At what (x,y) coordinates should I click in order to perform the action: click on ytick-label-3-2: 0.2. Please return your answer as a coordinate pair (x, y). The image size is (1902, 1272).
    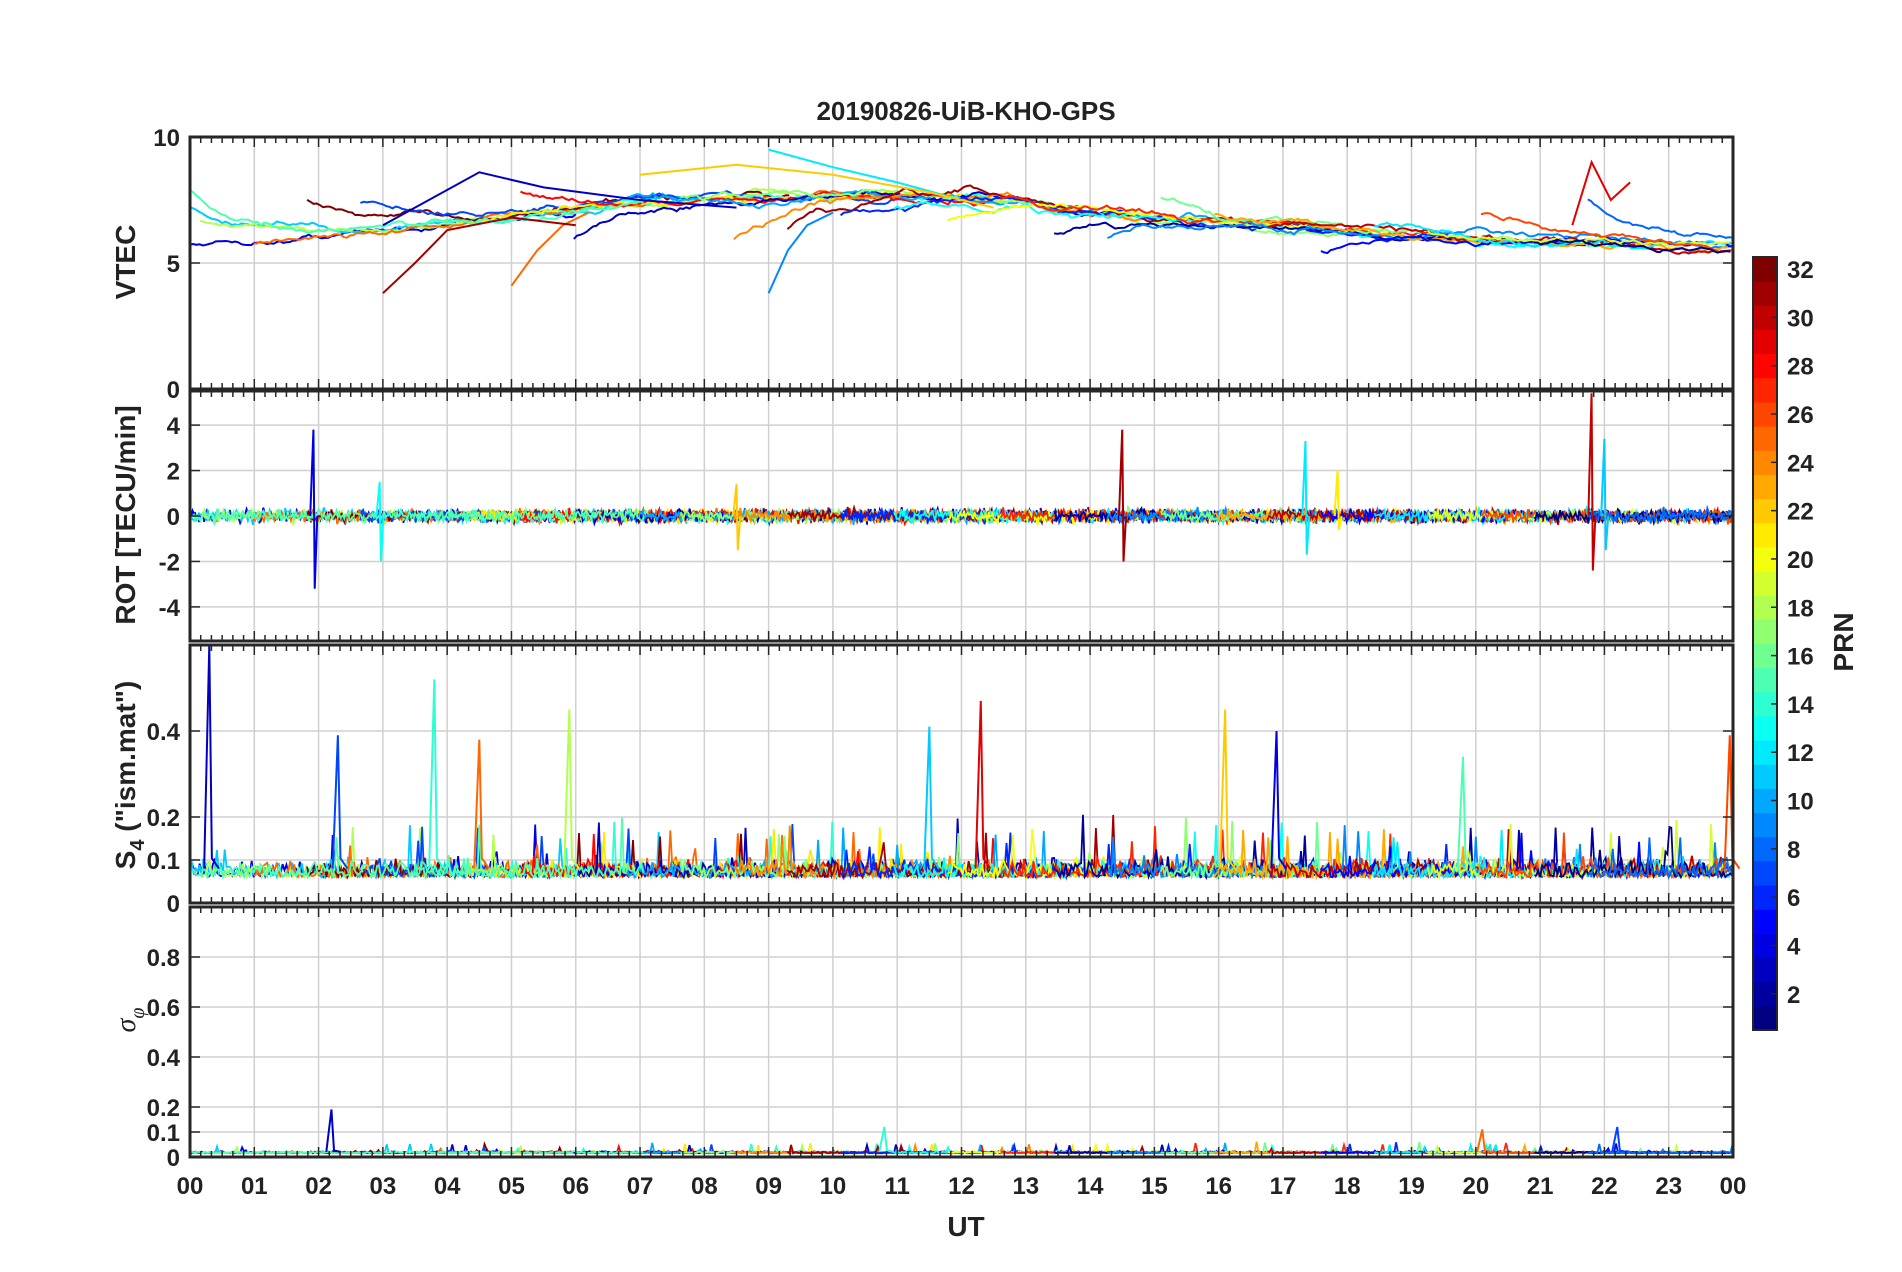
    Looking at the image, I should click on (163, 1108).